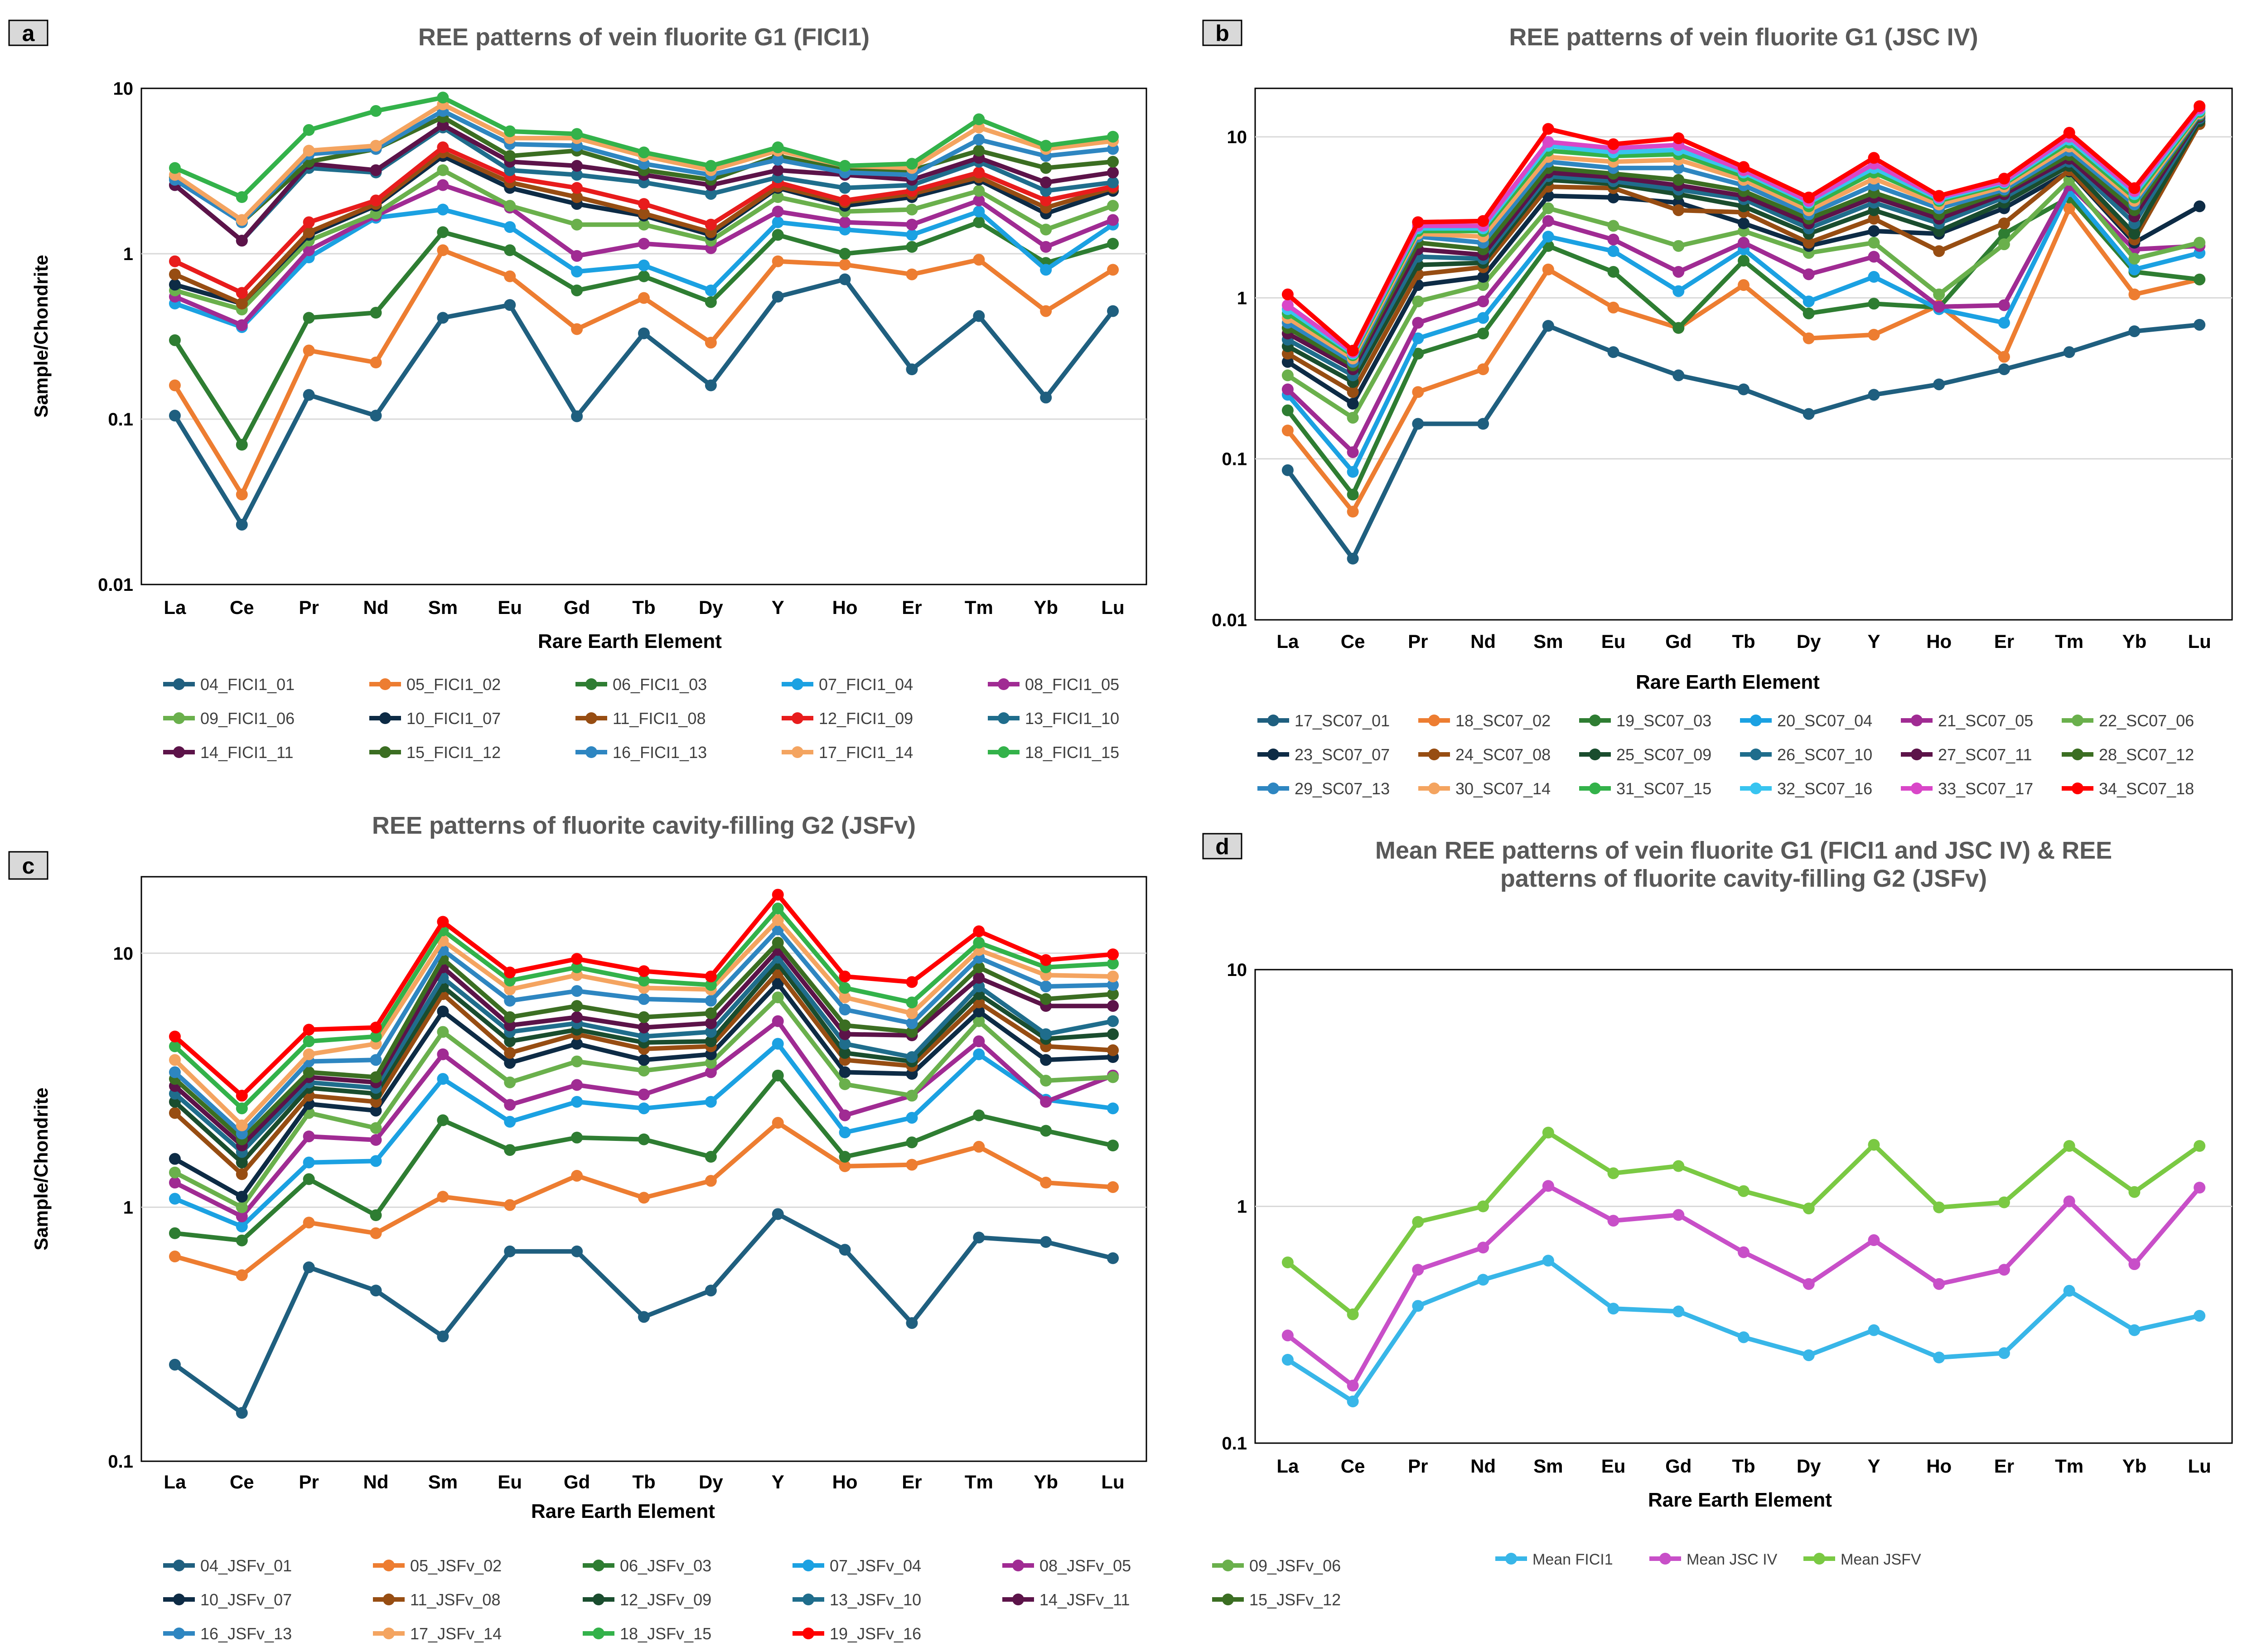  What do you see at coordinates (1066, 1565) in the screenshot?
I see `legend-item: 08_JSFv_05` at bounding box center [1066, 1565].